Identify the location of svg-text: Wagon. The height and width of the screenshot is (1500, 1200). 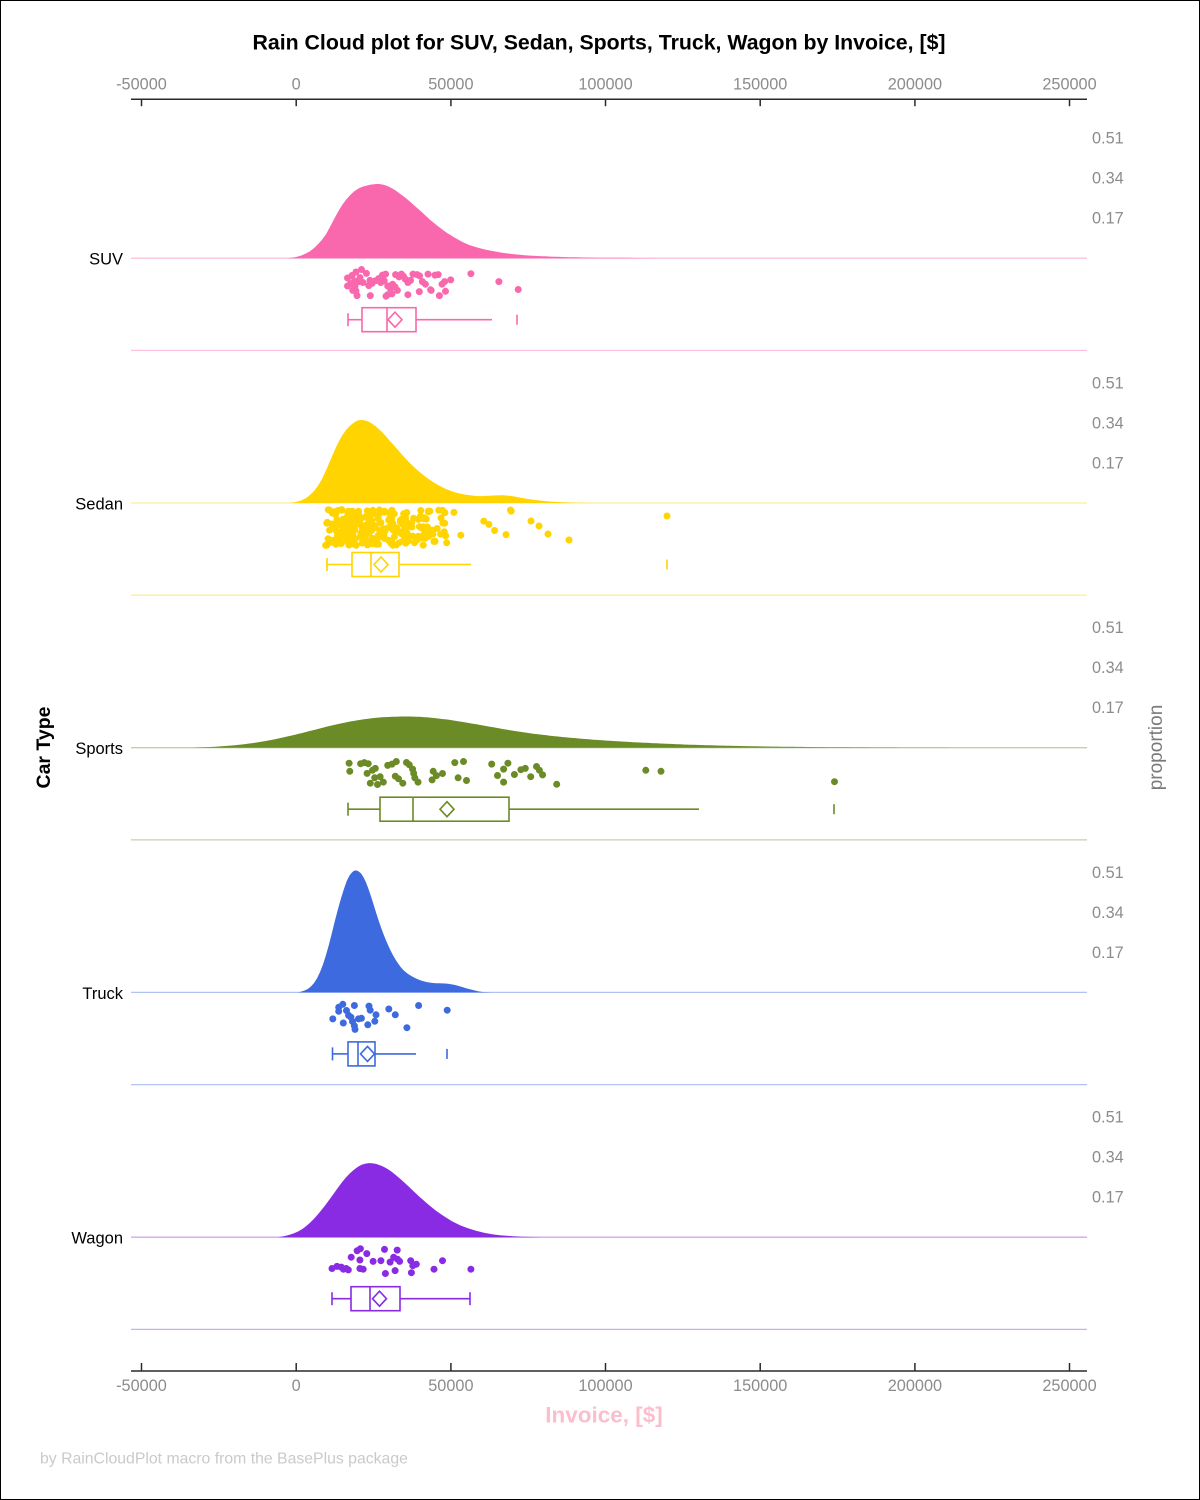
(97, 1239).